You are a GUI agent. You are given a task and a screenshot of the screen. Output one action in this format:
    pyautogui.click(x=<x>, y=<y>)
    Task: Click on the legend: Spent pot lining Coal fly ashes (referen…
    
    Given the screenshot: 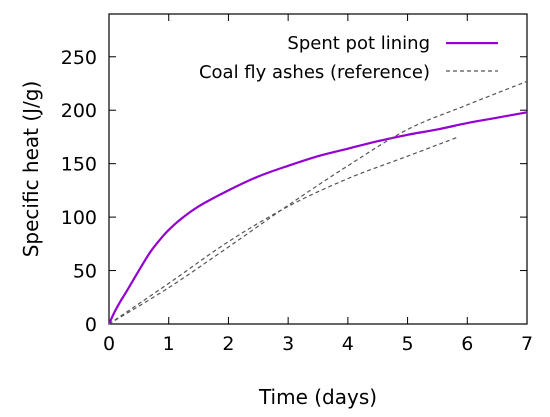 What is the action you would take?
    pyautogui.click(x=348, y=58)
    